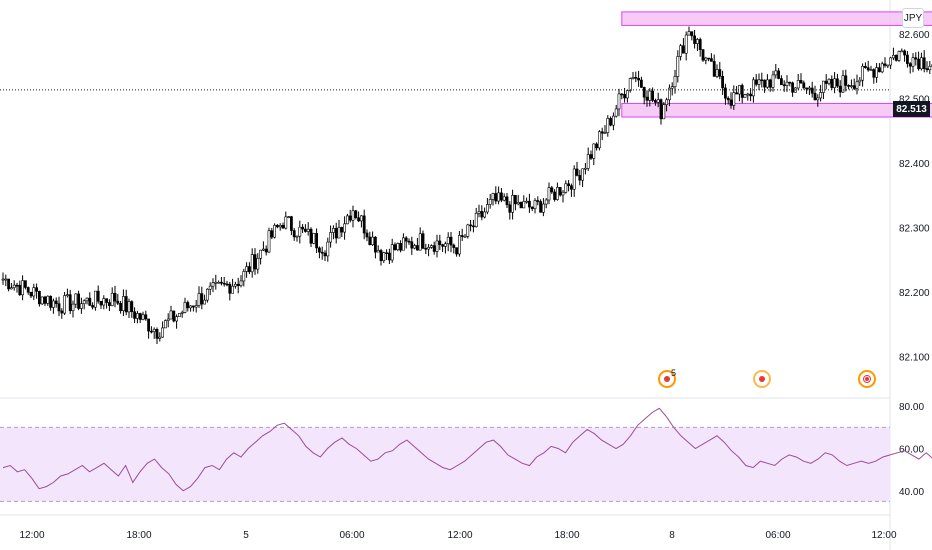 The width and height of the screenshot is (932, 550). I want to click on time-axis-label: 18:00, so click(138, 535).